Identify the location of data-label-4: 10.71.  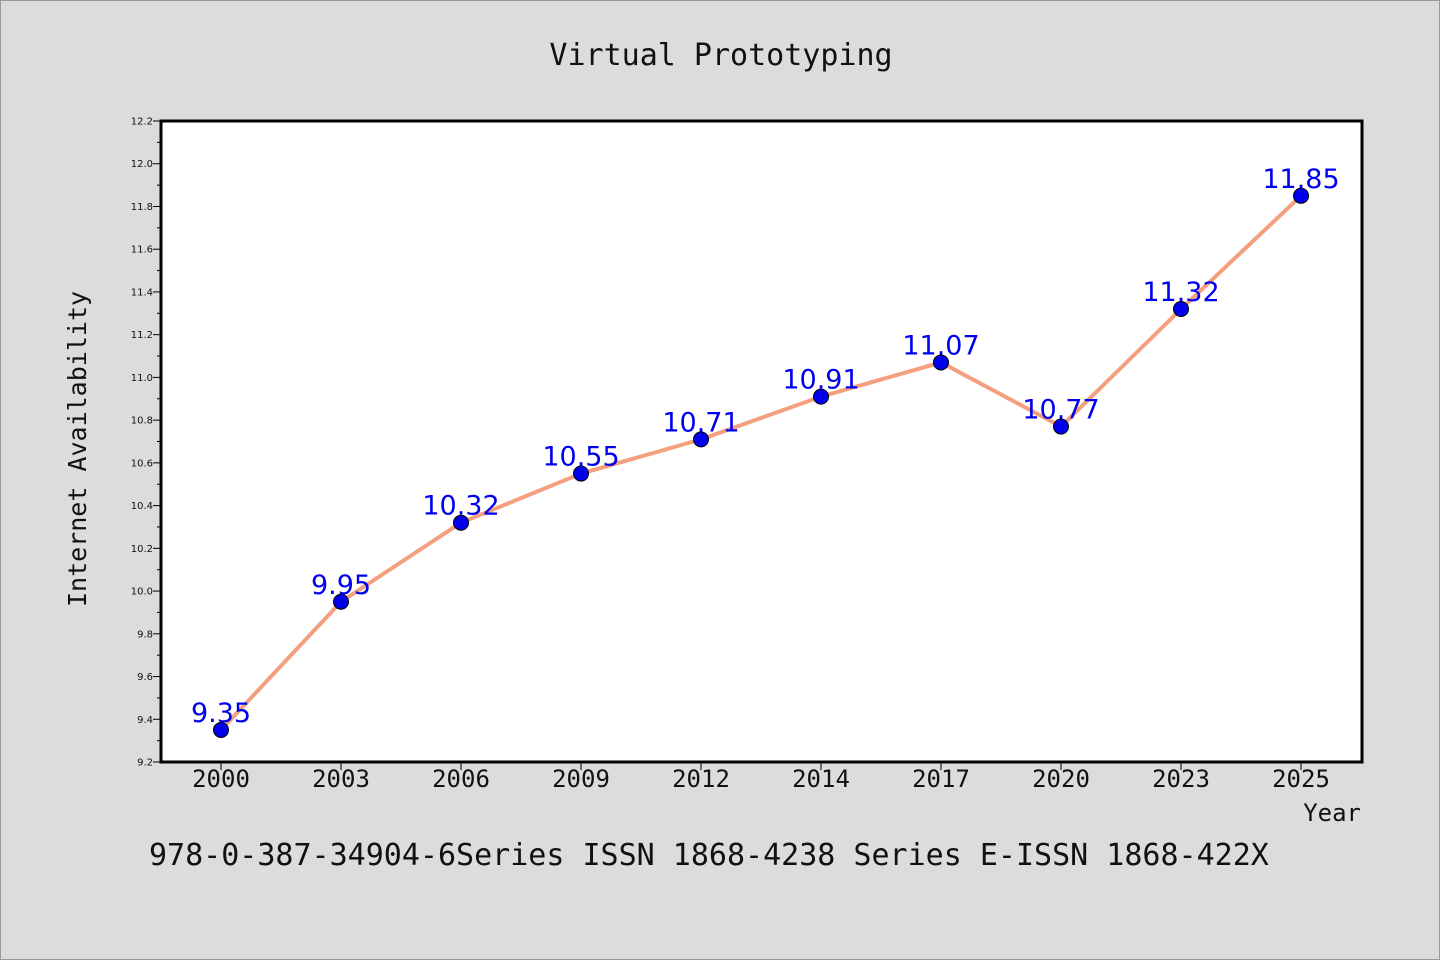
(700, 422).